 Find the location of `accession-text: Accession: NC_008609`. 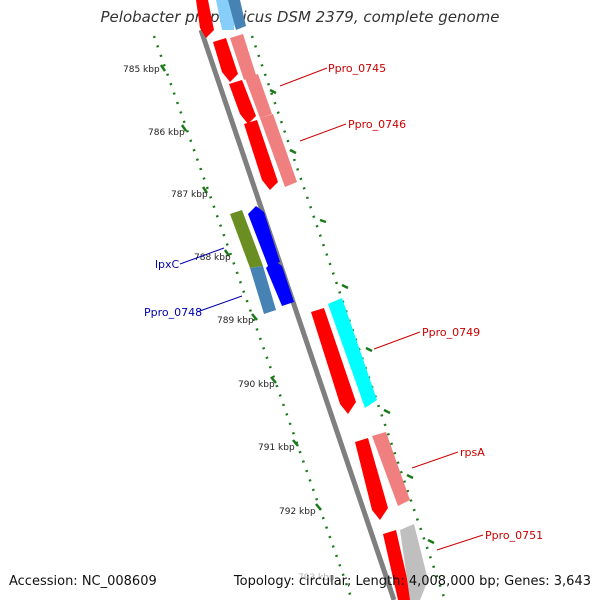

accession-text: Accession: NC_008609 is located at coordinates (83, 581).